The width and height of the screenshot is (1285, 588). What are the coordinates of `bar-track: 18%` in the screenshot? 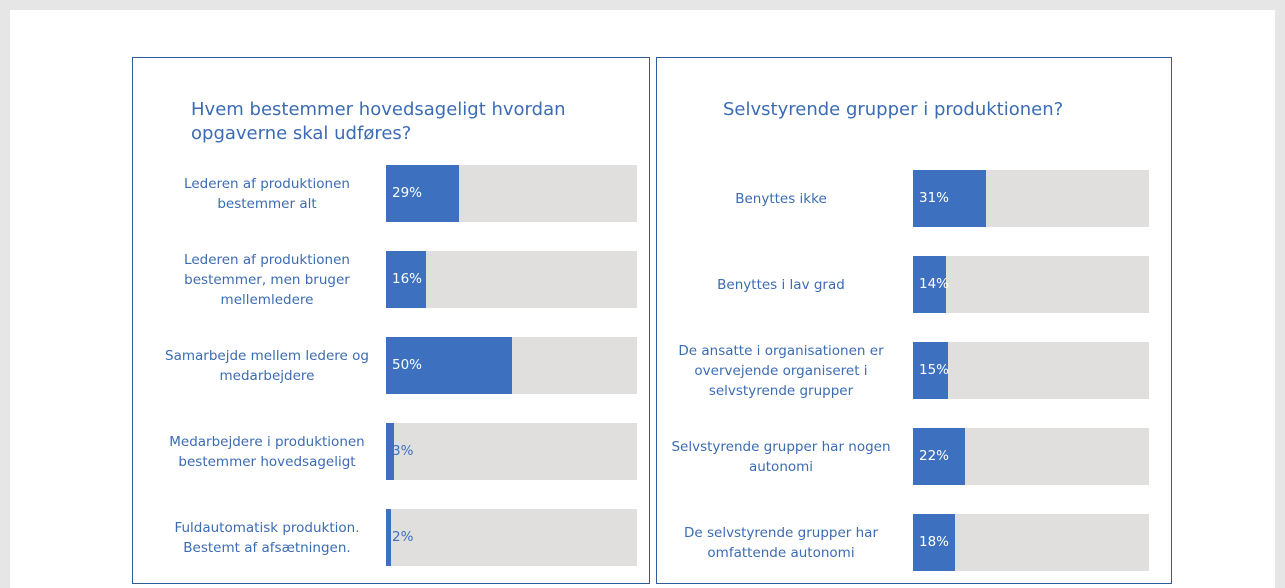 It's located at (1031, 542).